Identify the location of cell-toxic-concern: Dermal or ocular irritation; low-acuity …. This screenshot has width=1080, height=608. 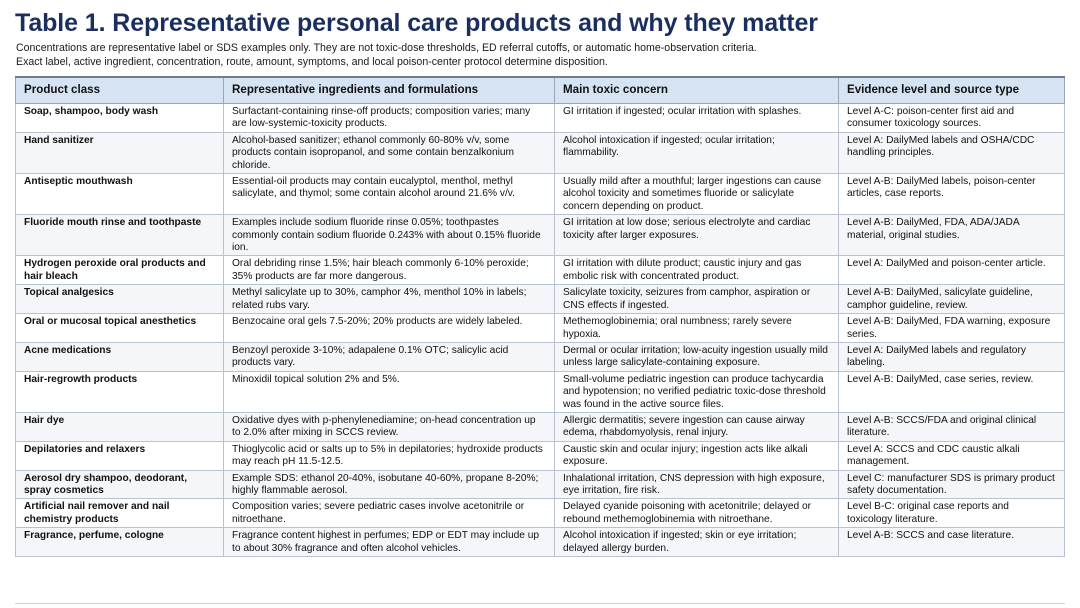
(696, 356).